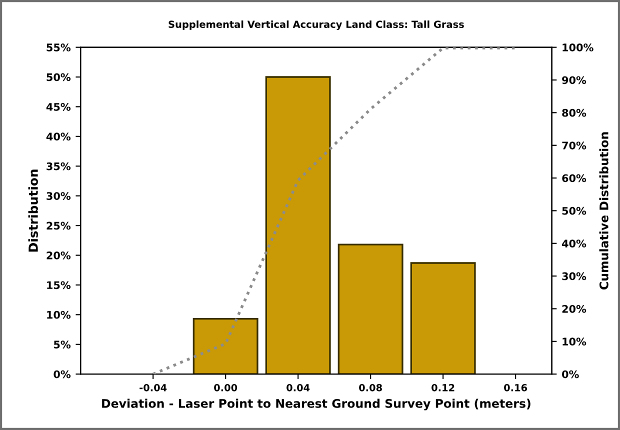  What do you see at coordinates (226, 388) in the screenshot?
I see `x-tick-label: 0.00` at bounding box center [226, 388].